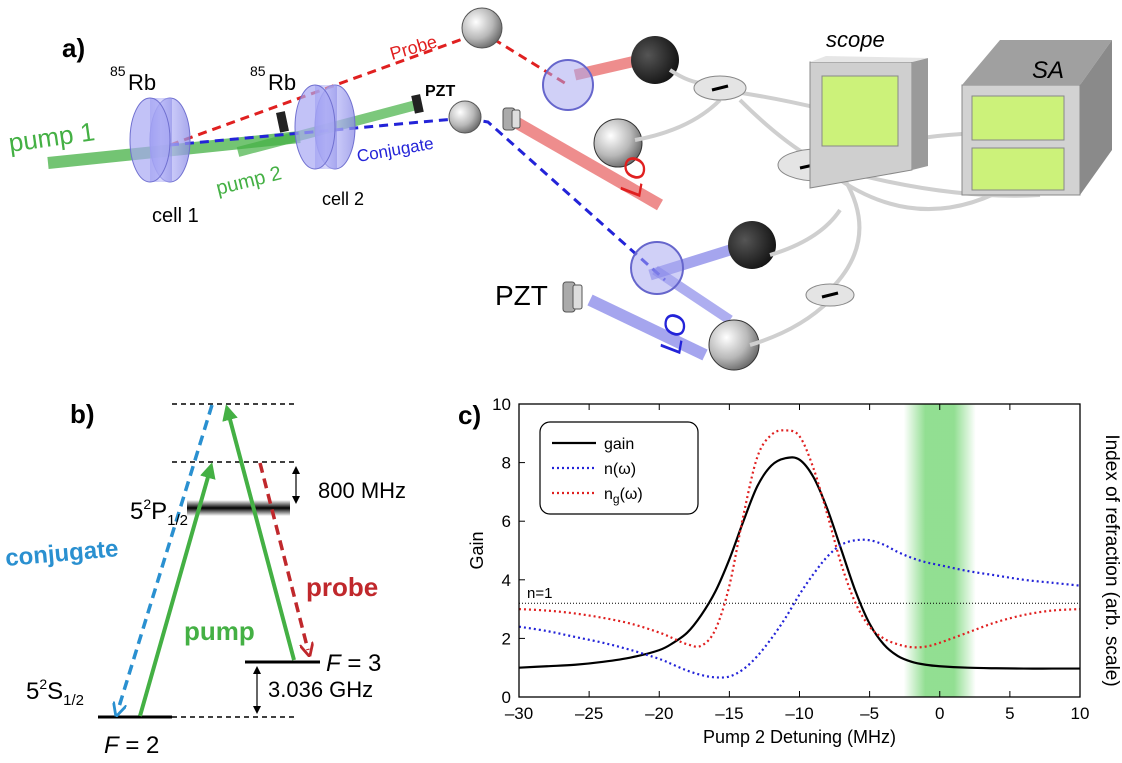  Describe the element at coordinates (142, 82) in the screenshot. I see `cell1-isotope: Rb` at that location.